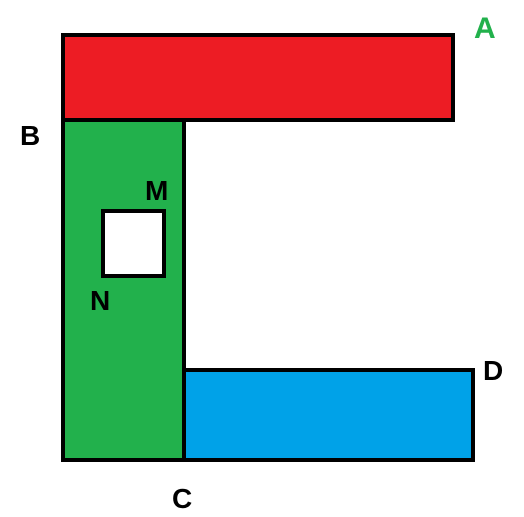 The image size is (524, 517). What do you see at coordinates (258, 77) in the screenshot?
I see `top-bar` at bounding box center [258, 77].